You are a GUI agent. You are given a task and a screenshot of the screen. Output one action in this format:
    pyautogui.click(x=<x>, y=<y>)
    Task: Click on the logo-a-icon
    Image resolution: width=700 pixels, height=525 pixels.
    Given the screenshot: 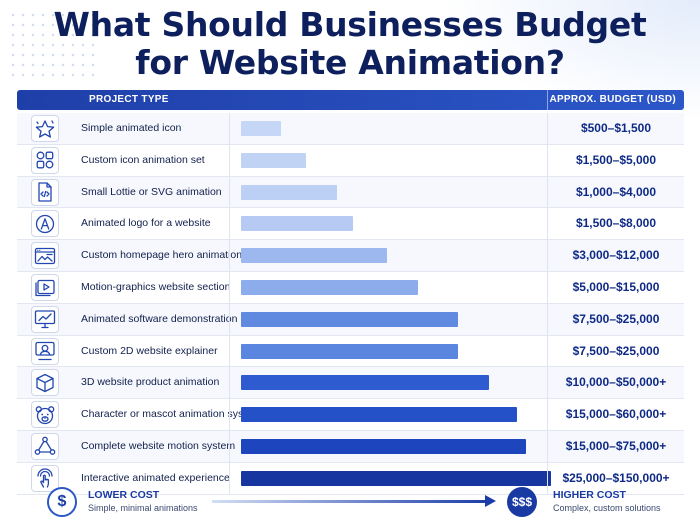 What is the action you would take?
    pyautogui.click(x=45, y=224)
    